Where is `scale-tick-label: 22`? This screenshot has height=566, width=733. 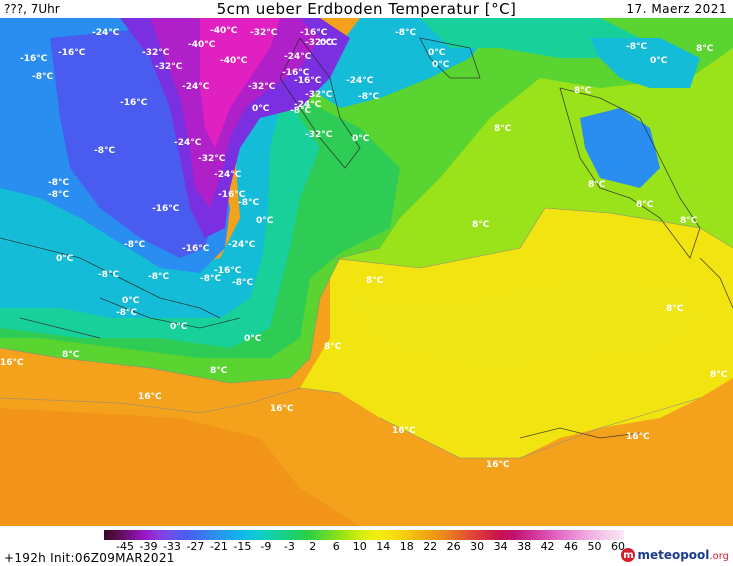 scale-tick-label: 22 is located at coordinates (430, 546).